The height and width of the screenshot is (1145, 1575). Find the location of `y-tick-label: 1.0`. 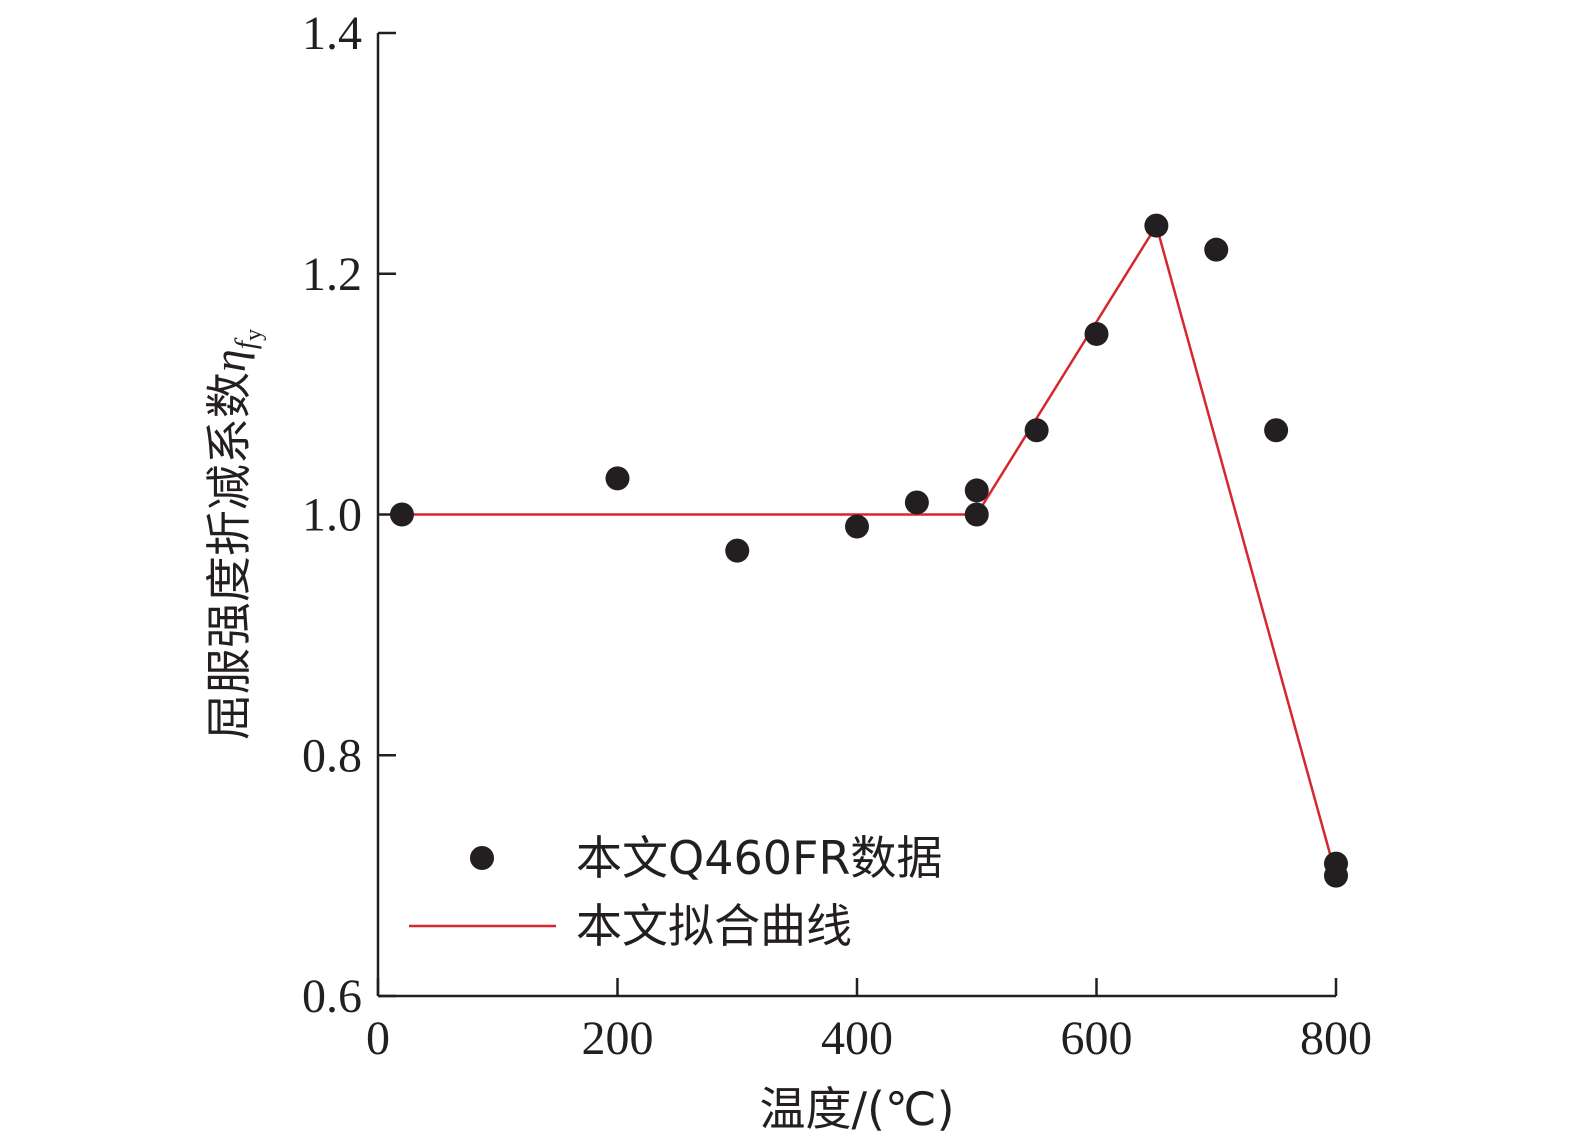

y-tick-label: 1.0 is located at coordinates (332, 515).